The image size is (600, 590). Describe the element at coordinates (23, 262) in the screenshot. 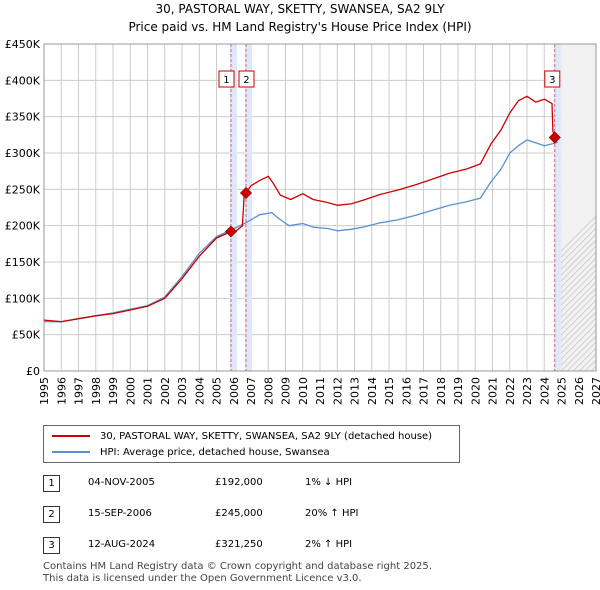

I see `y-tick-label: £150K` at that location.